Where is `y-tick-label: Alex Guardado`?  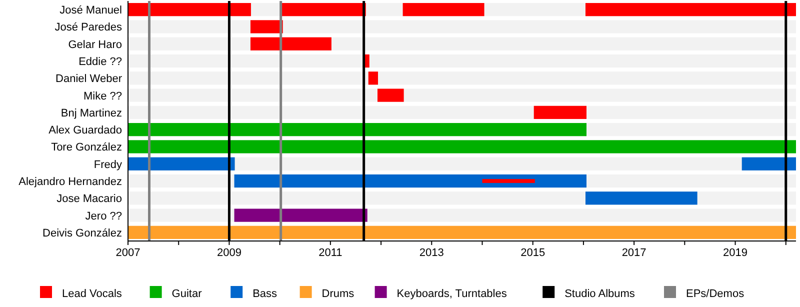 y-tick-label: Alex Guardado is located at coordinates (85, 130).